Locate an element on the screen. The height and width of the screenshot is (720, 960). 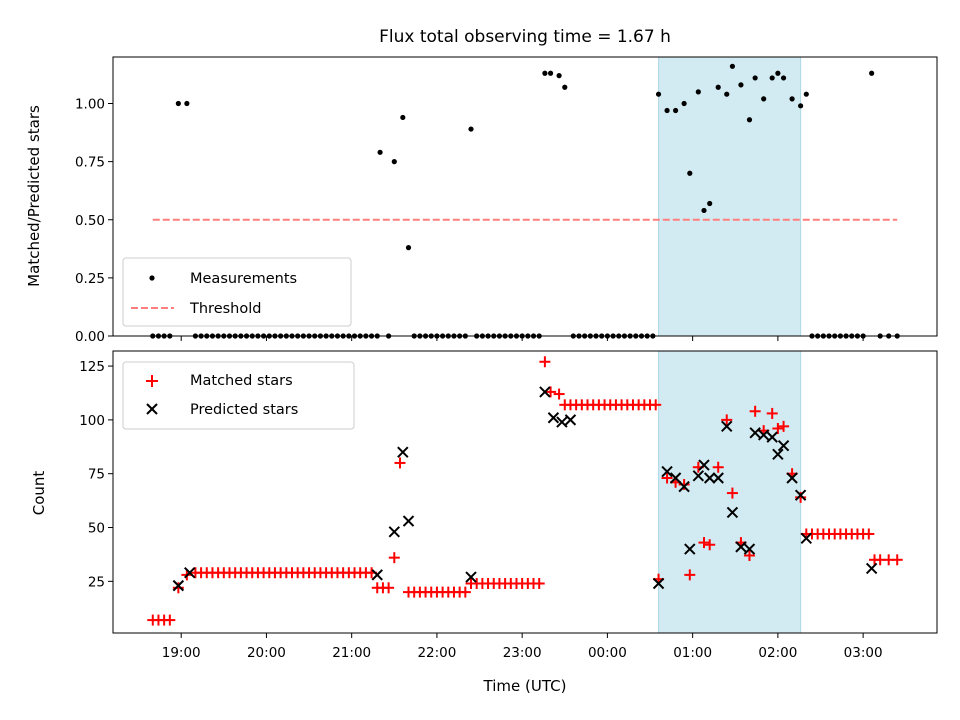
x-tick-label: 22:00 is located at coordinates (436, 653).